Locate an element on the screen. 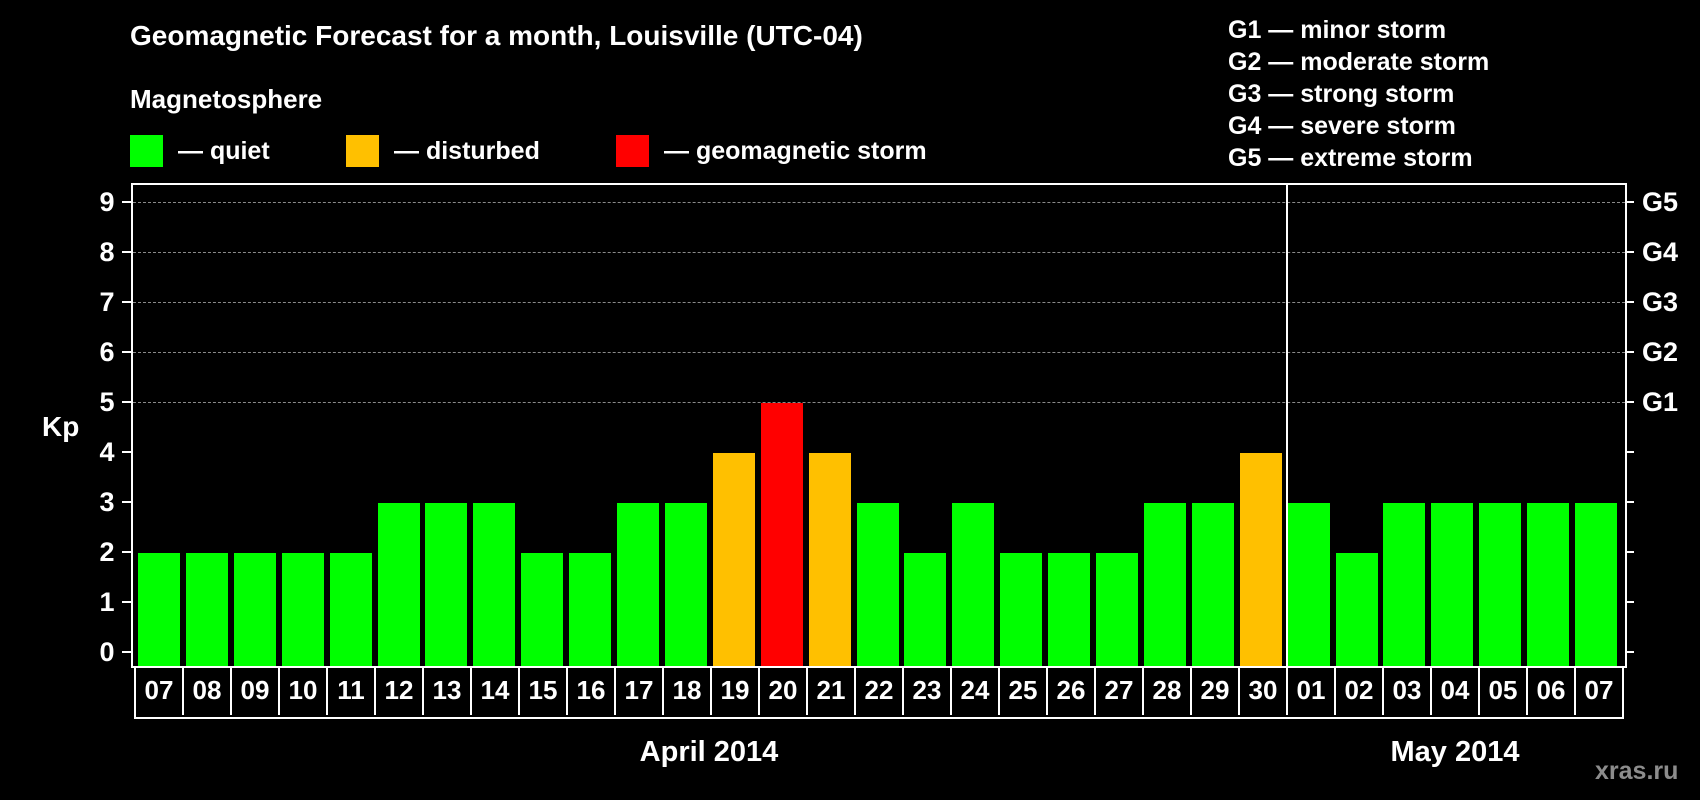 This screenshot has width=1700, height=800. g-scale-label: G3 is located at coordinates (1660, 302).